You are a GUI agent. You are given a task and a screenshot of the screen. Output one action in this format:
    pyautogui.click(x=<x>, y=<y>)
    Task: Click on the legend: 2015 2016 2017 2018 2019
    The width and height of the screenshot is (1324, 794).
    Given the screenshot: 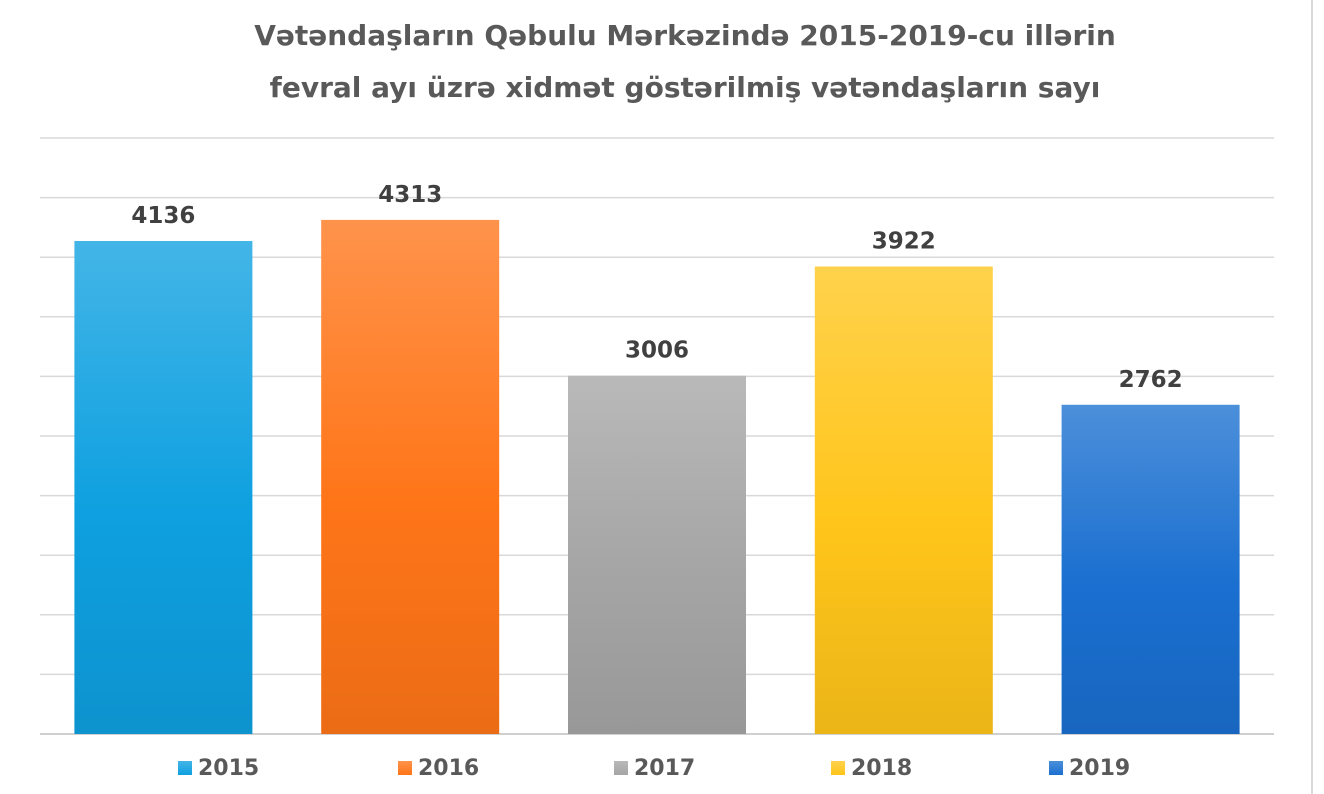 What is the action you would take?
    pyautogui.click(x=662, y=768)
    